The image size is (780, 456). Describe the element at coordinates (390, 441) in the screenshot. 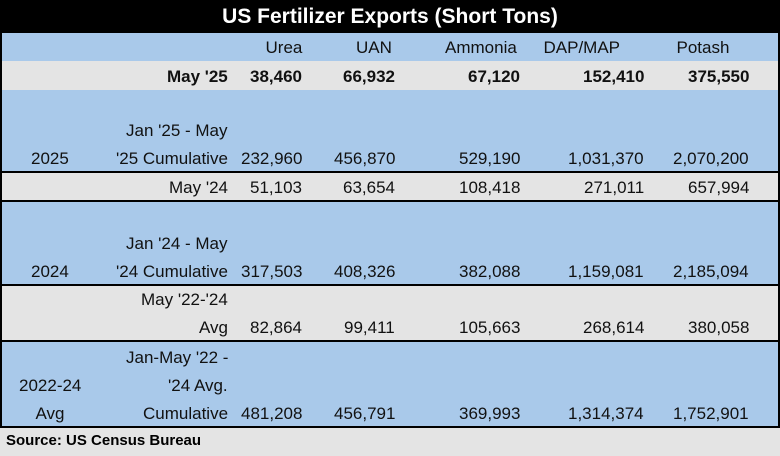

I see `source-footer` at that location.